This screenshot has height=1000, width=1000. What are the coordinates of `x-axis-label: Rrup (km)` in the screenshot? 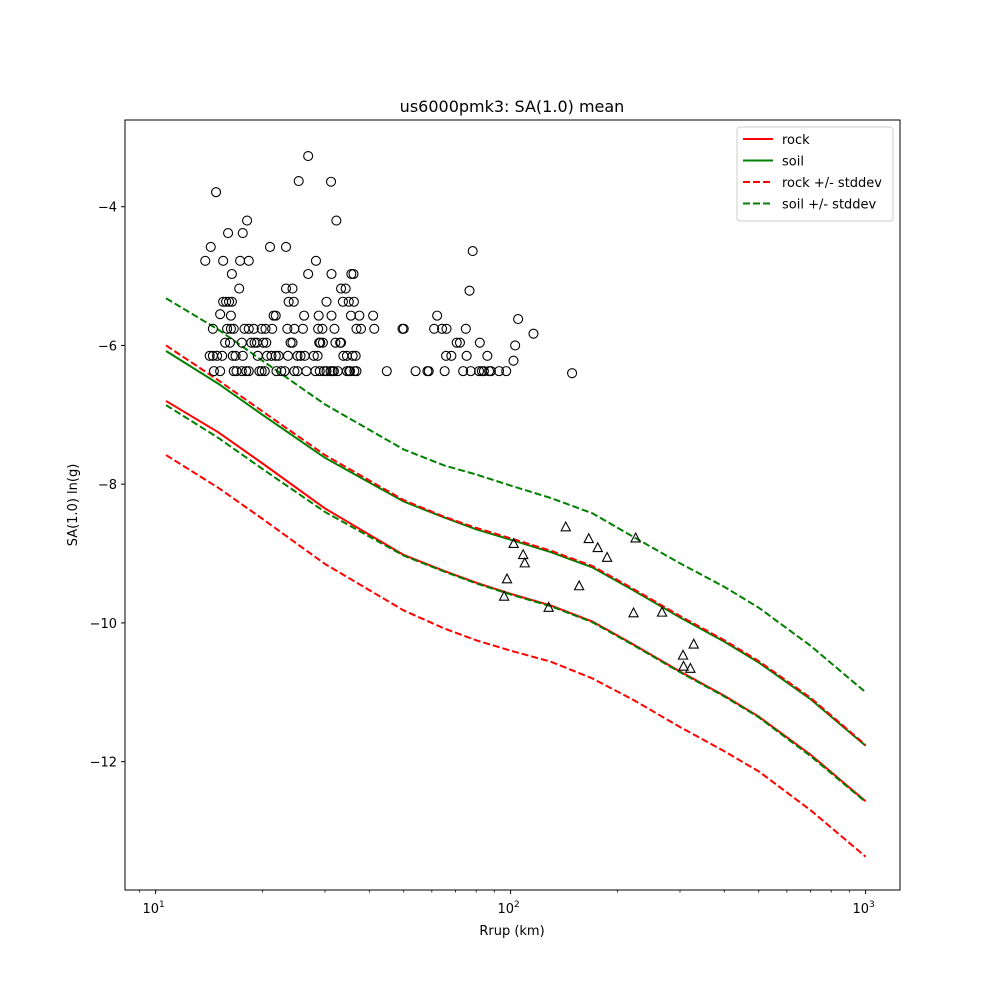 It's located at (511, 931).